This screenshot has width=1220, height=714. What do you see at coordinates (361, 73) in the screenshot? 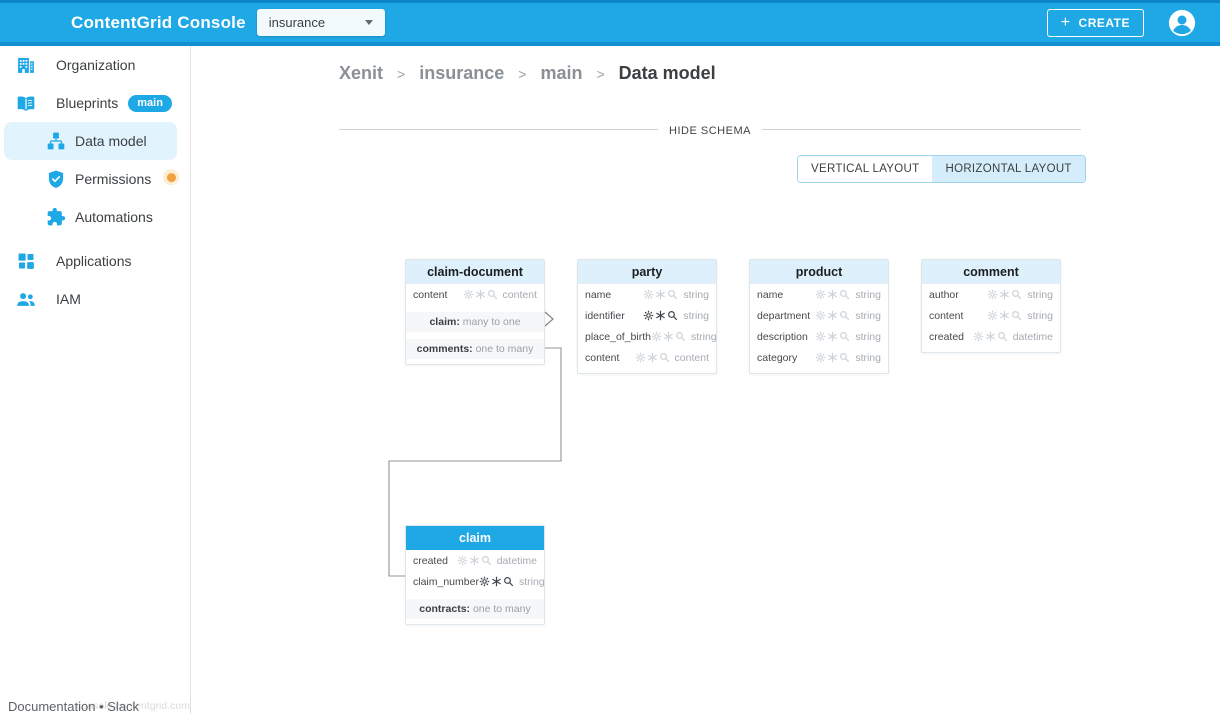
I see `breadcrumb-item-xenit: Xenit` at bounding box center [361, 73].